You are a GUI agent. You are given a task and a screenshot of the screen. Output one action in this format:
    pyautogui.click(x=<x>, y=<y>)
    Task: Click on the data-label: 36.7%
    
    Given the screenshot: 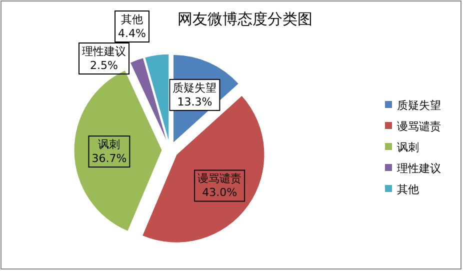 What is the action you would take?
    pyautogui.click(x=109, y=159)
    